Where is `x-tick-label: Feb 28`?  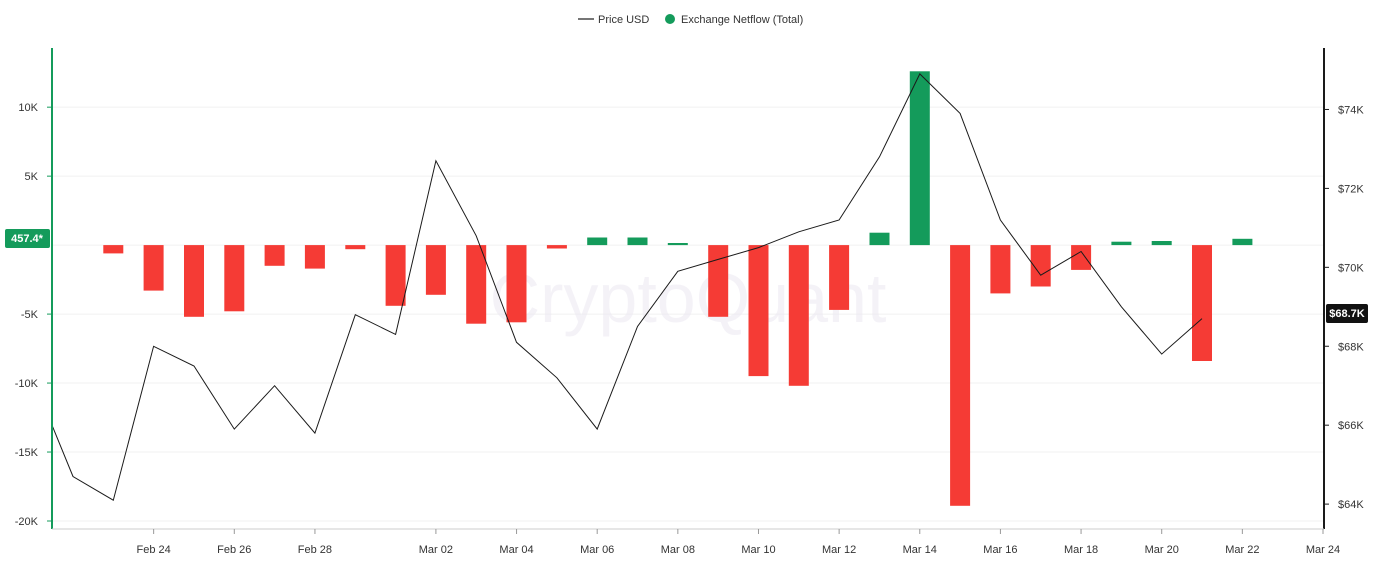
x-tick-label: Feb 28 is located at coordinates (315, 550).